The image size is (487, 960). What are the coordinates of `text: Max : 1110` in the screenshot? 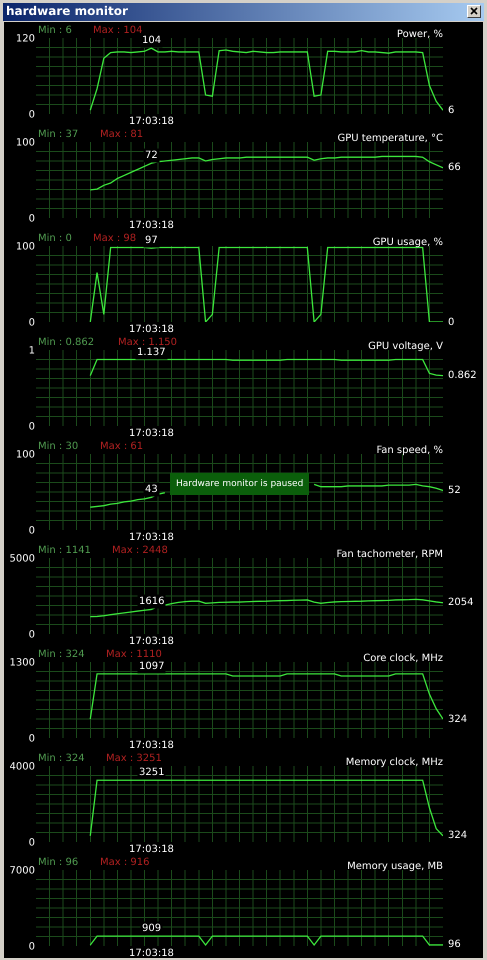 It's located at (134, 654).